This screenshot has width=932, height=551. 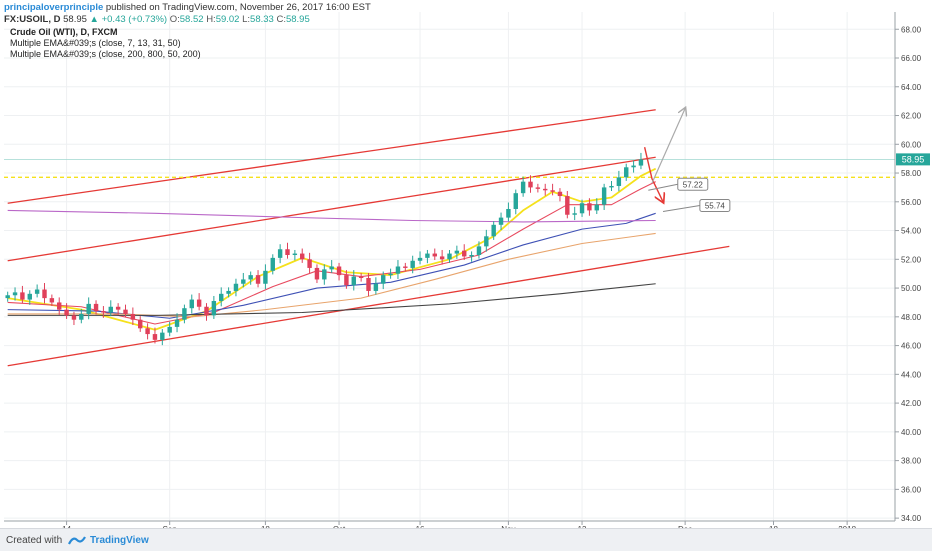 I want to click on x-tick-label: 2018, so click(x=847, y=526).